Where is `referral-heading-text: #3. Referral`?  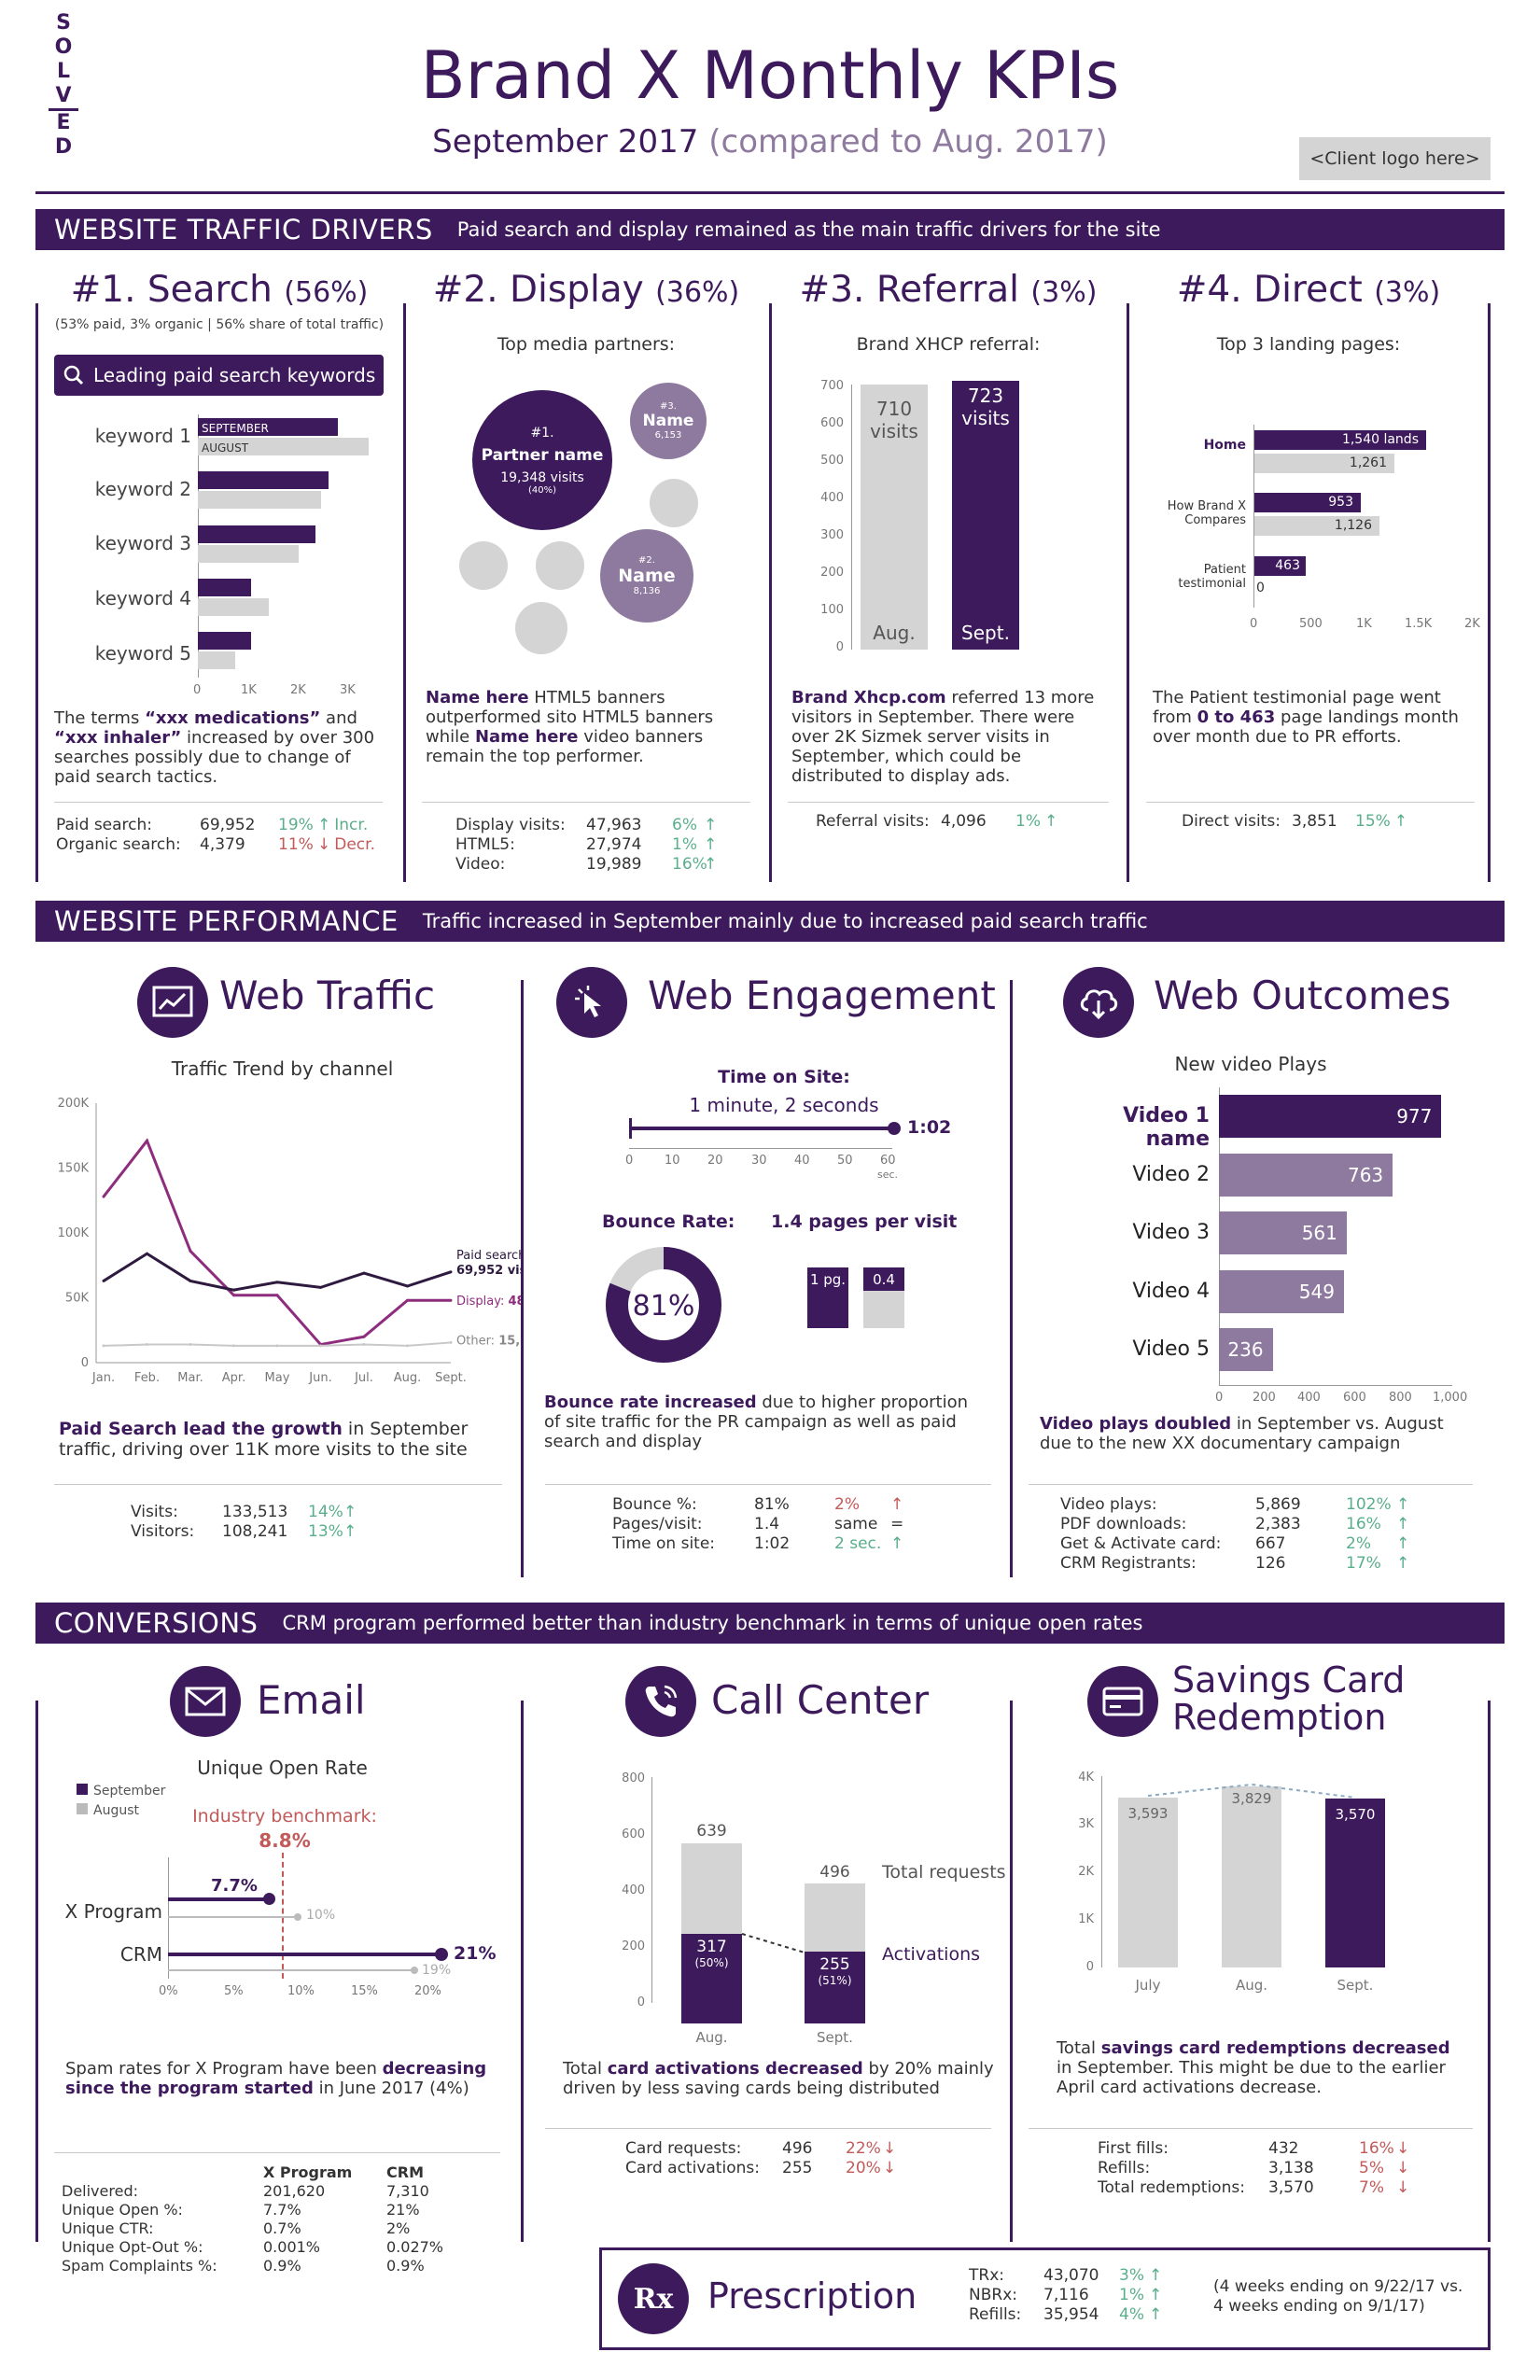 referral-heading-text: #3. Referral is located at coordinates (909, 290).